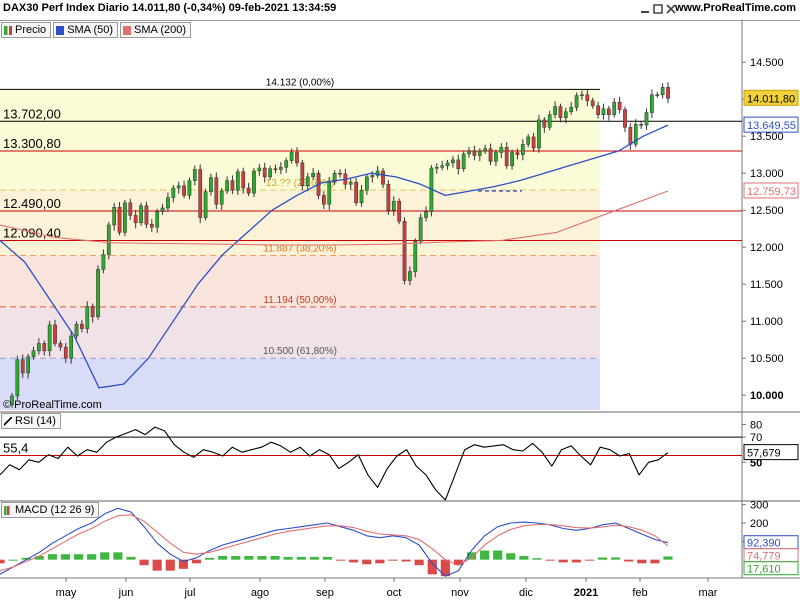 The height and width of the screenshot is (600, 800). I want to click on legend-item-precio: Precio, so click(26, 30).